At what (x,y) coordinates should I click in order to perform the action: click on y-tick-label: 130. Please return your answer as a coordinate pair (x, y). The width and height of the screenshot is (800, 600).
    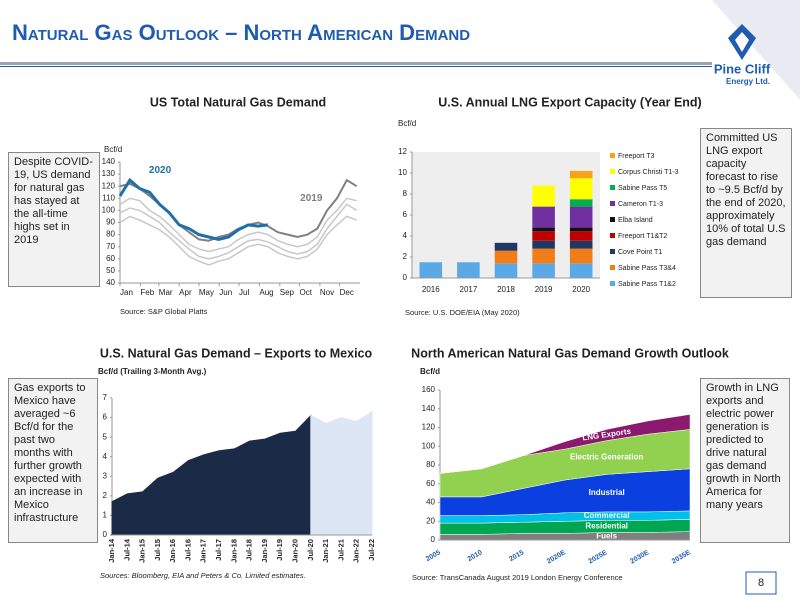
    Looking at the image, I should click on (109, 173).